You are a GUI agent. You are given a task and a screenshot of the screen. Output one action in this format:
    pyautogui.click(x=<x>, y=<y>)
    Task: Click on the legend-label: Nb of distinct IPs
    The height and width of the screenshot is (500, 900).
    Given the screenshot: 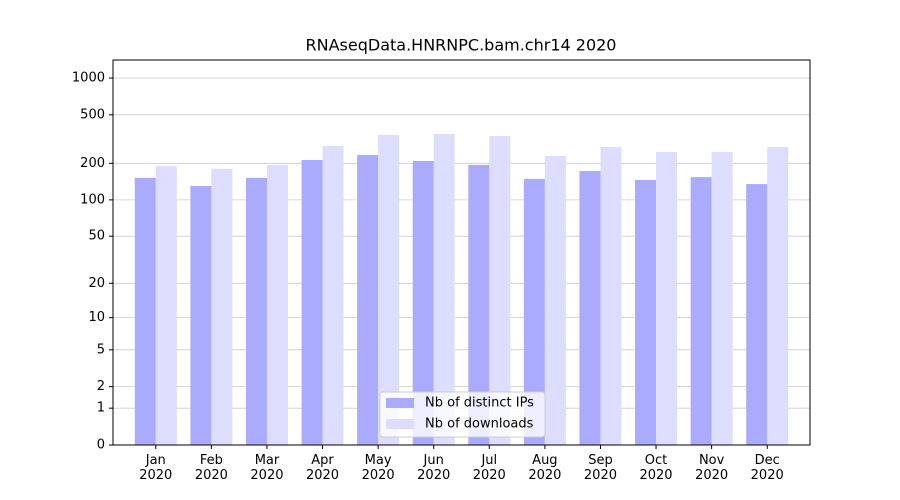 What is the action you would take?
    pyautogui.click(x=479, y=403)
    